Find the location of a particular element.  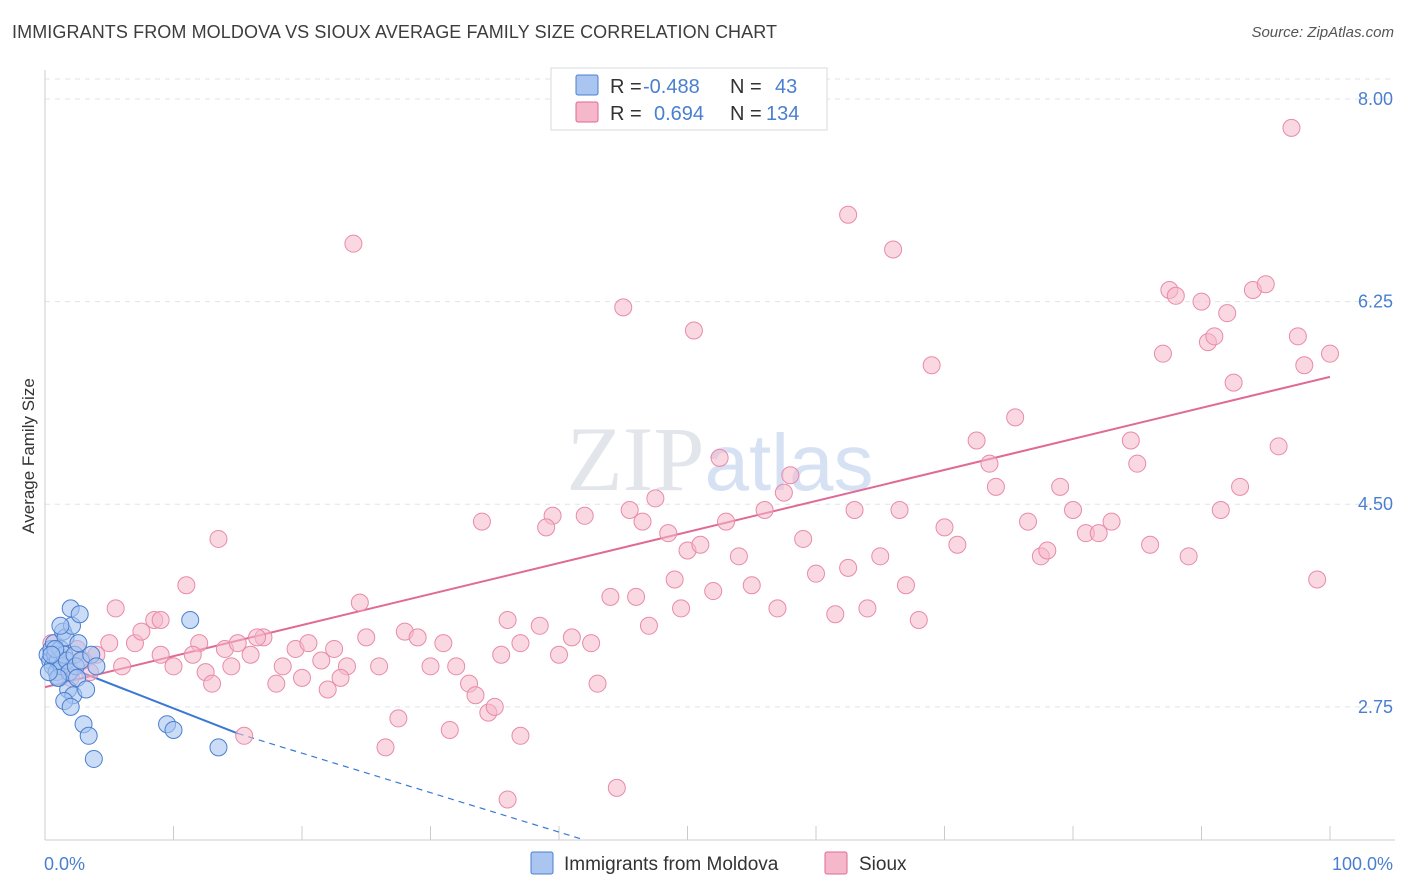

legend-r-value-sioux: 0.694 is located at coordinates (679, 114).